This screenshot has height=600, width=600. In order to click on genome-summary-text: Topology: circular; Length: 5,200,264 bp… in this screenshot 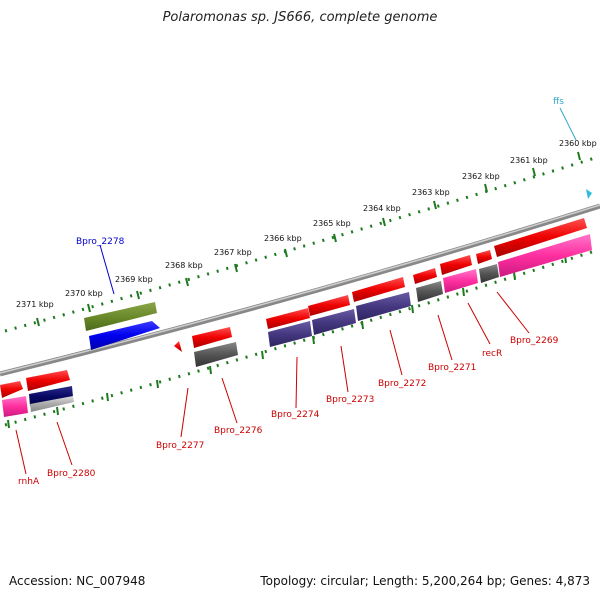, I will do `click(425, 581)`.